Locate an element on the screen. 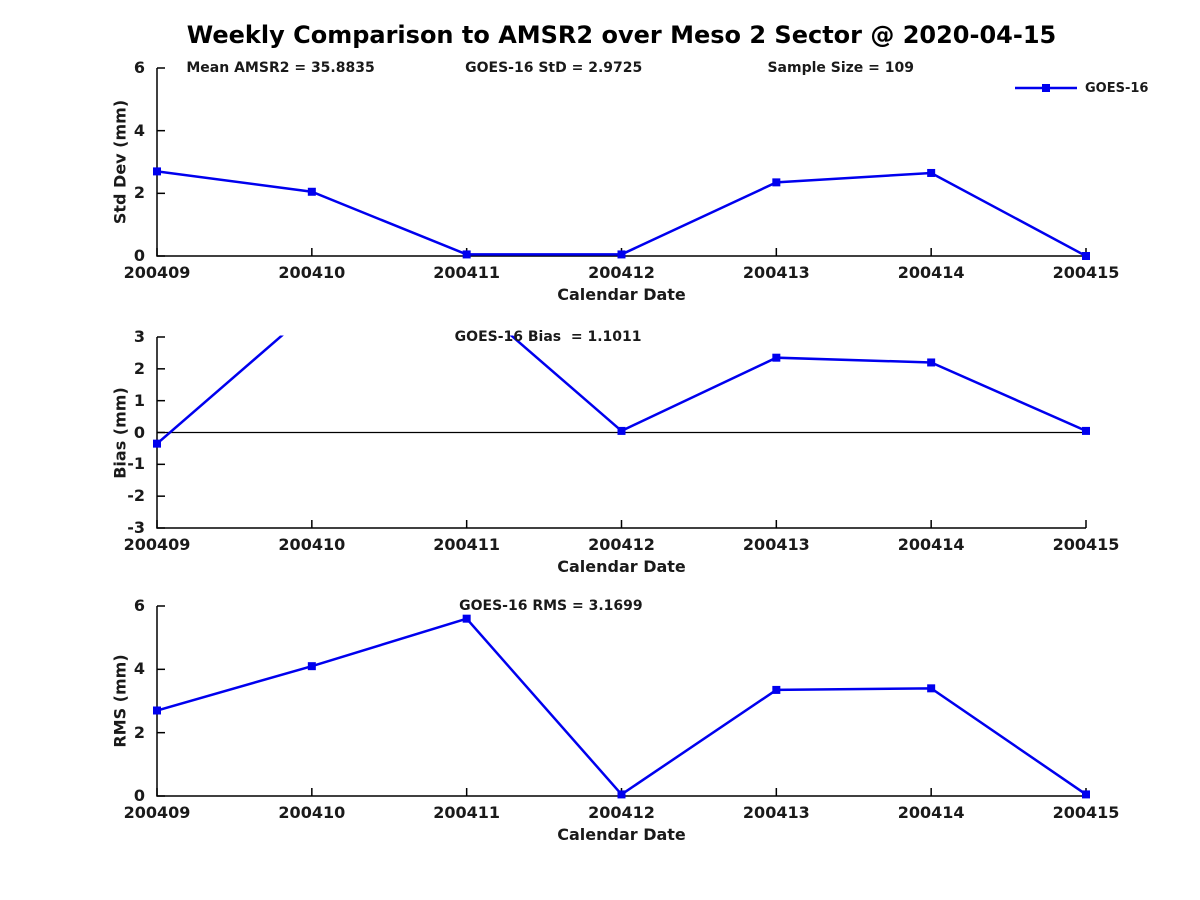  x-axis-label-rms: Calendar Date is located at coordinates (621, 834).